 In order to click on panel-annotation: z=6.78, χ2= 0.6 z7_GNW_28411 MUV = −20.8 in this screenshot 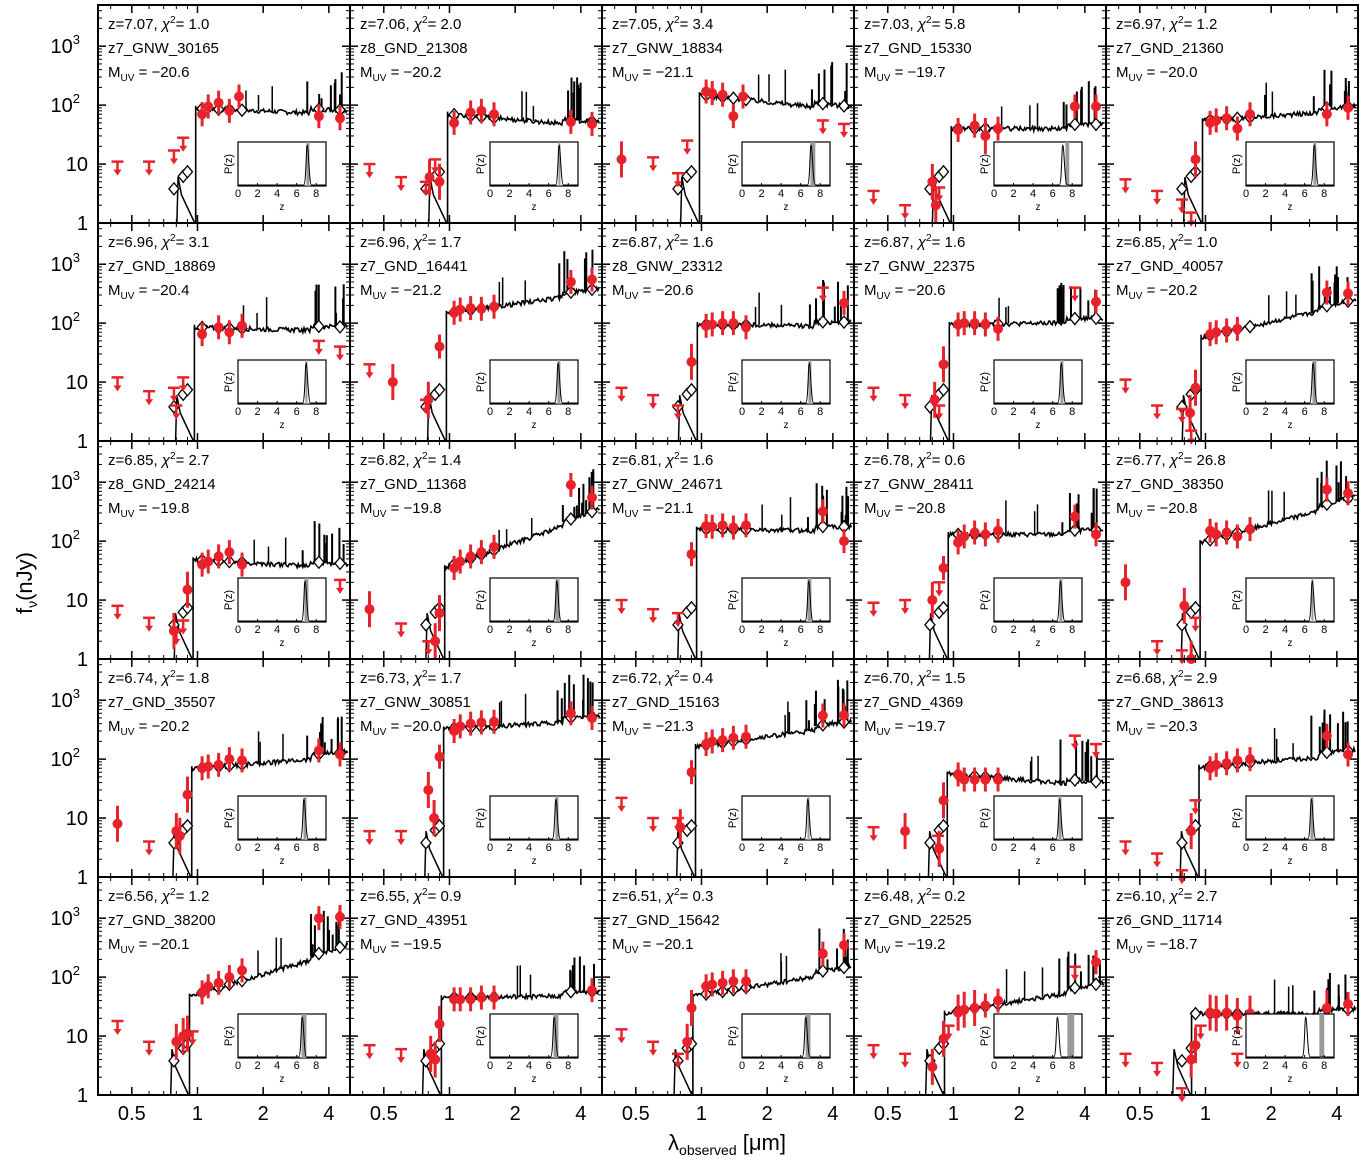, I will do `click(919, 485)`.